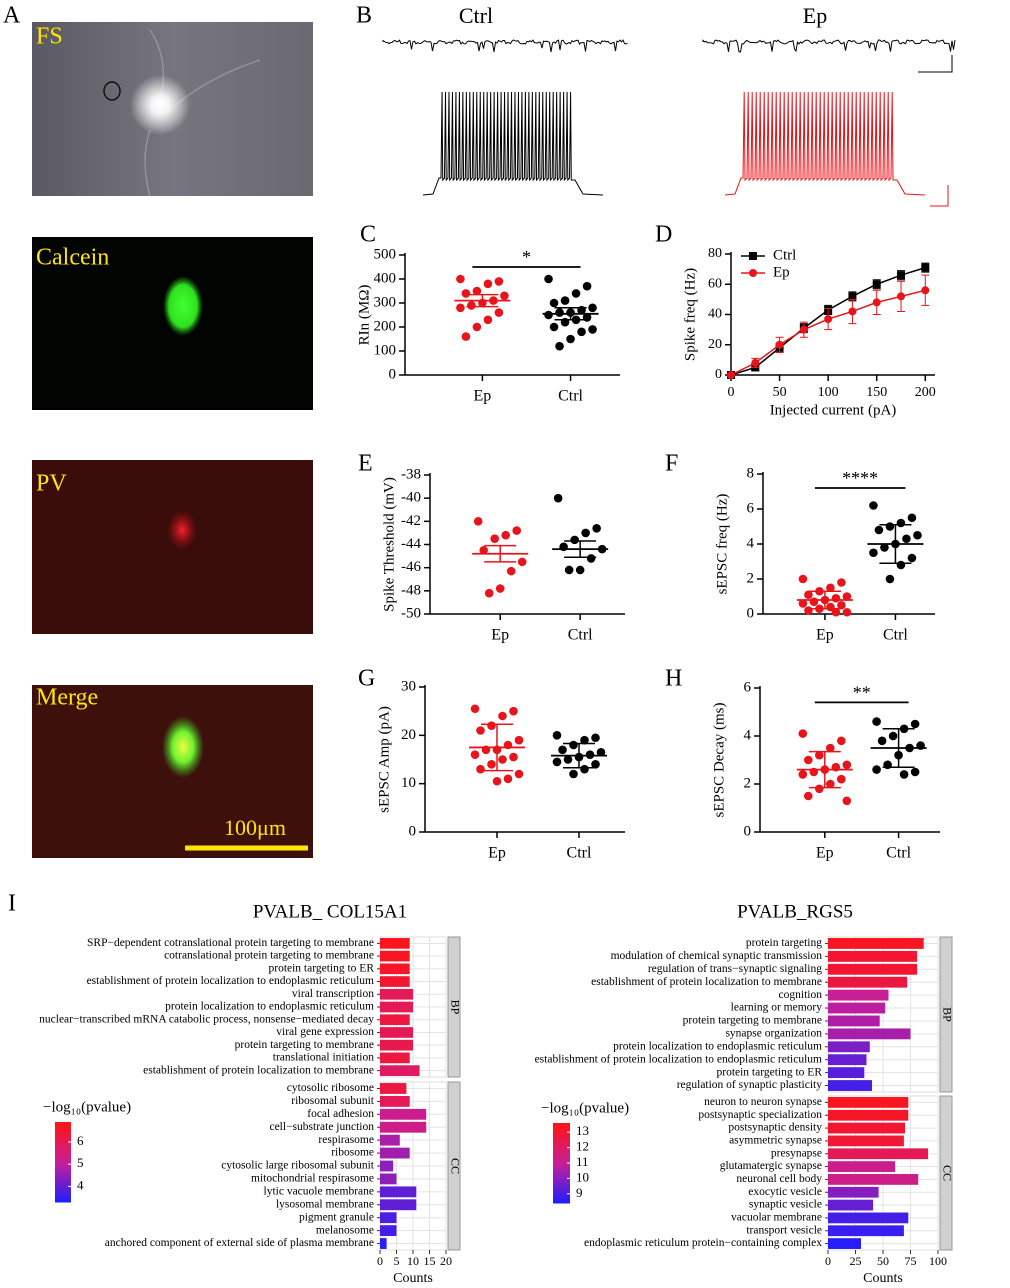 This screenshot has width=1010, height=1288. Describe the element at coordinates (411, 567) in the screenshot. I see `y-tick-label: -46` at that location.